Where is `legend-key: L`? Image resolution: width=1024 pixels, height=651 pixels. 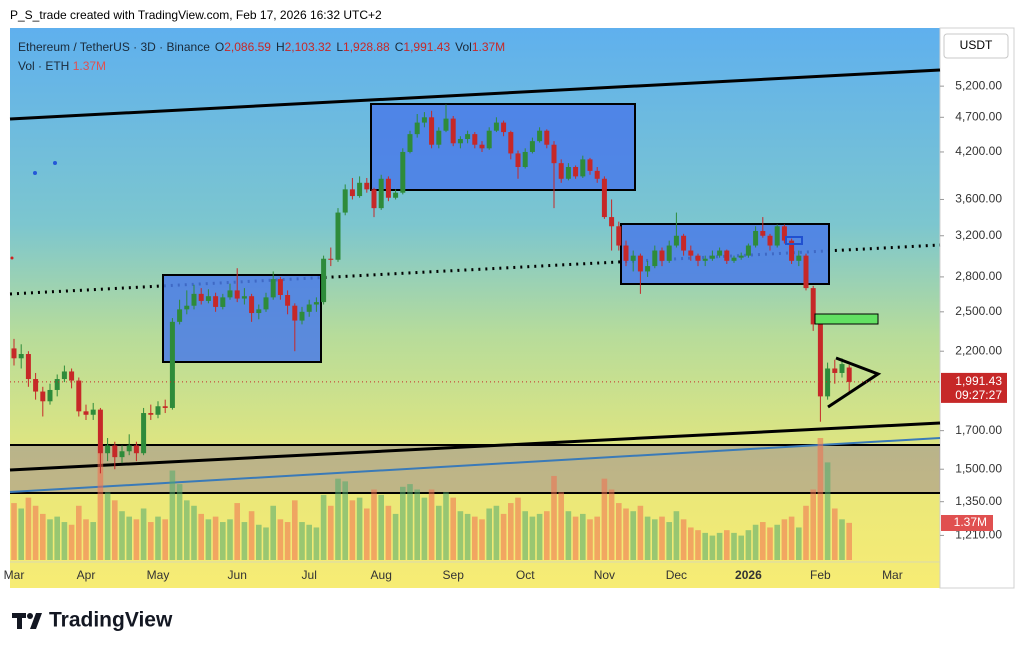 legend-key: L is located at coordinates (340, 47).